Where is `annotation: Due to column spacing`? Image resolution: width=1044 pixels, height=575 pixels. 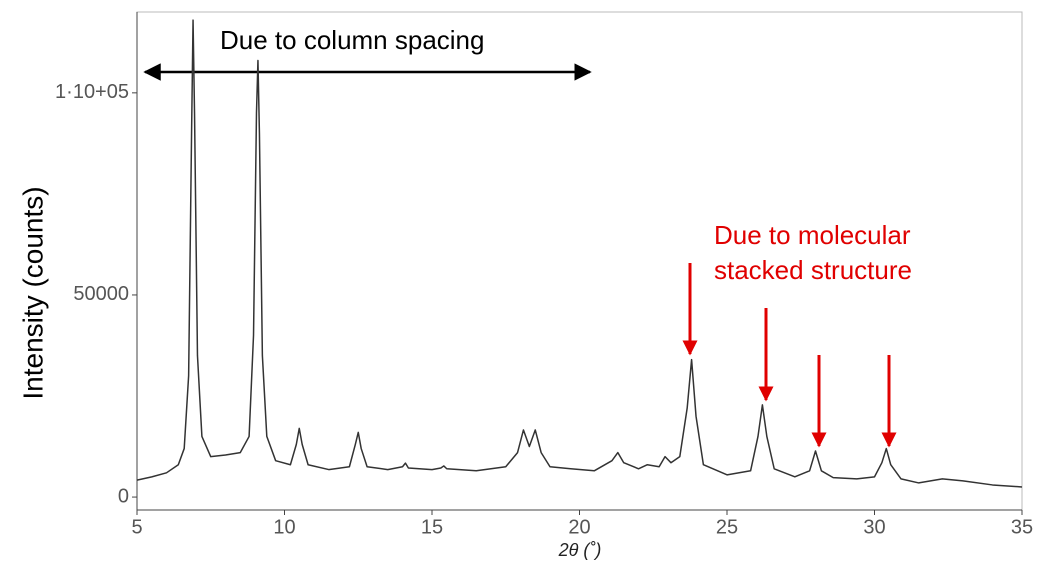 annotation: Due to column spacing is located at coordinates (352, 40).